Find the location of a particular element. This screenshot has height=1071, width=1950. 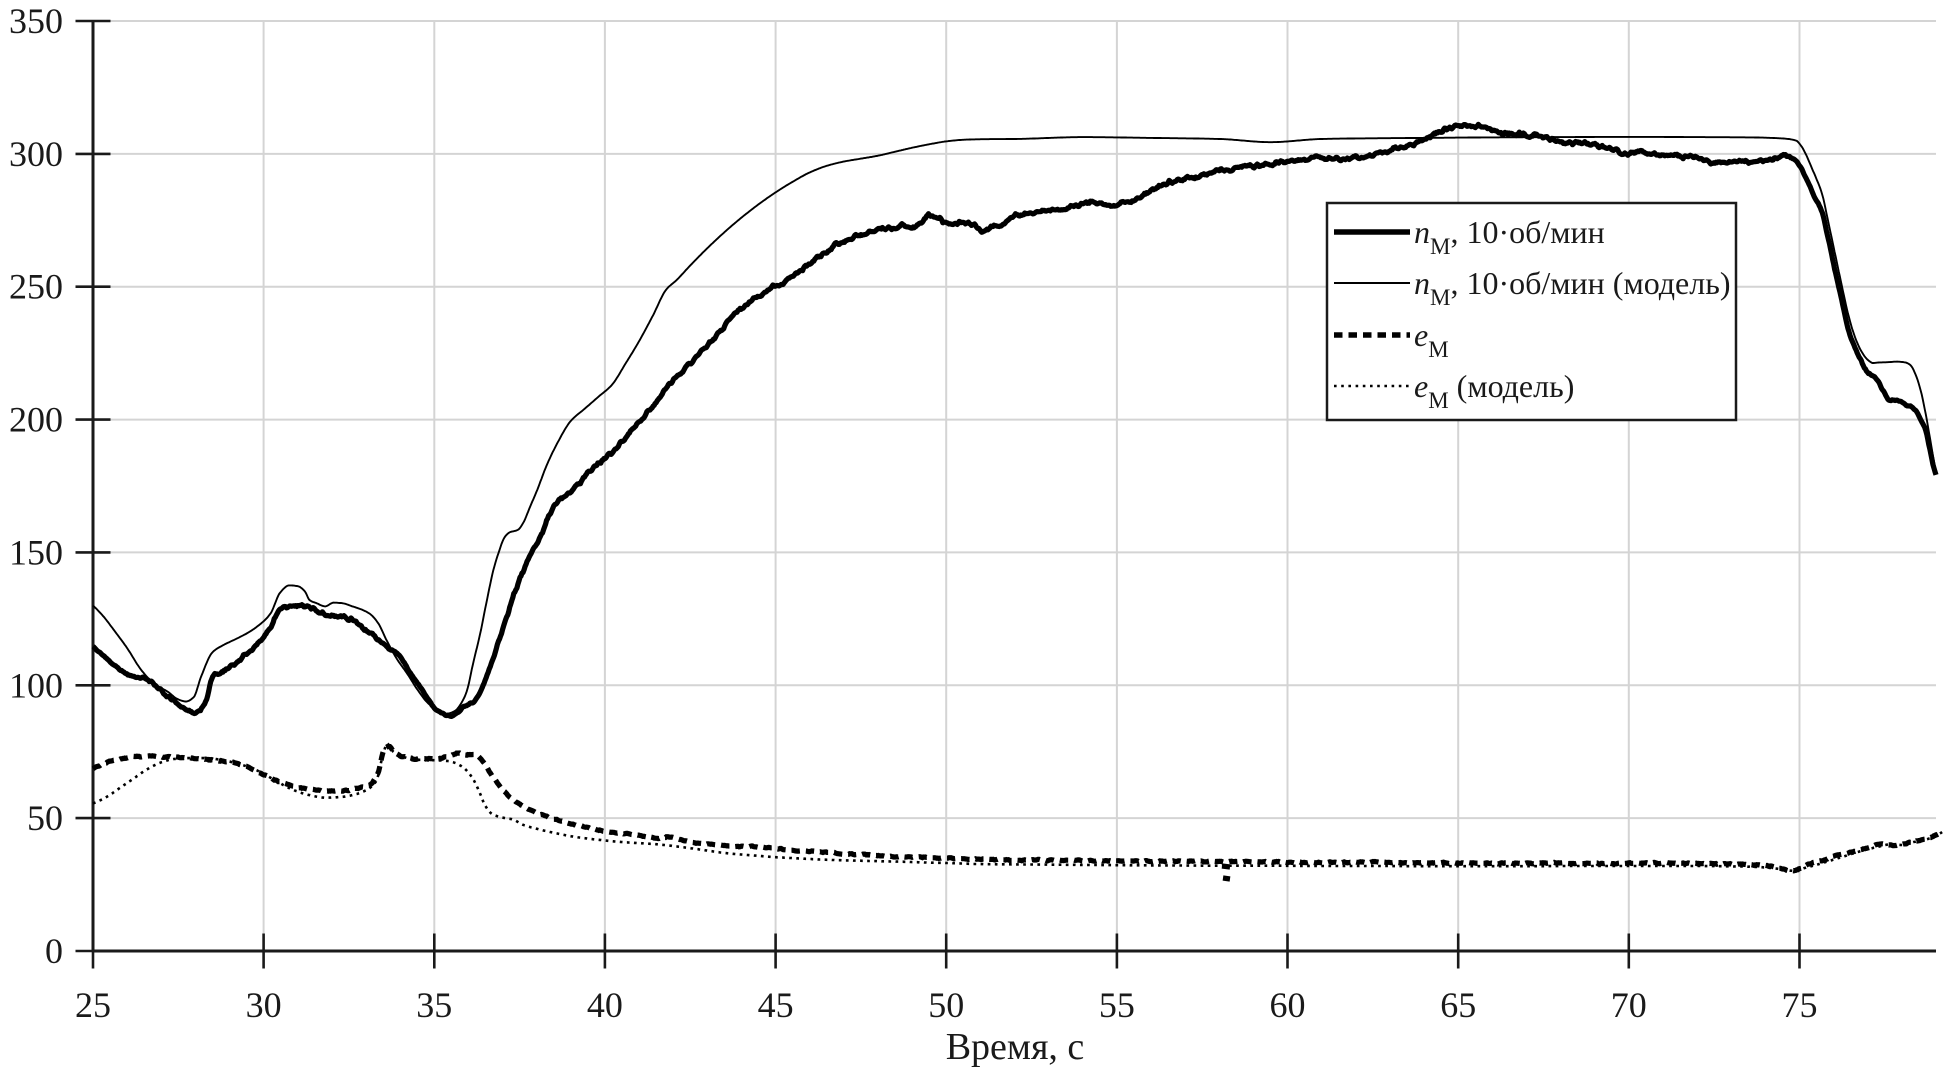

svg-text: eМ is located at coordinates (1431, 339).